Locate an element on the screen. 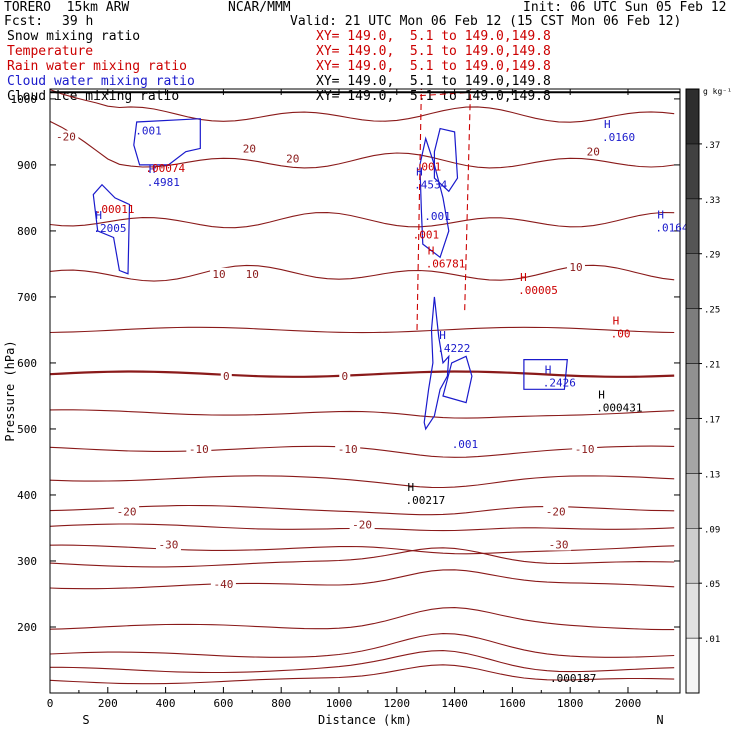  temperature-label: 0 is located at coordinates (226, 376).